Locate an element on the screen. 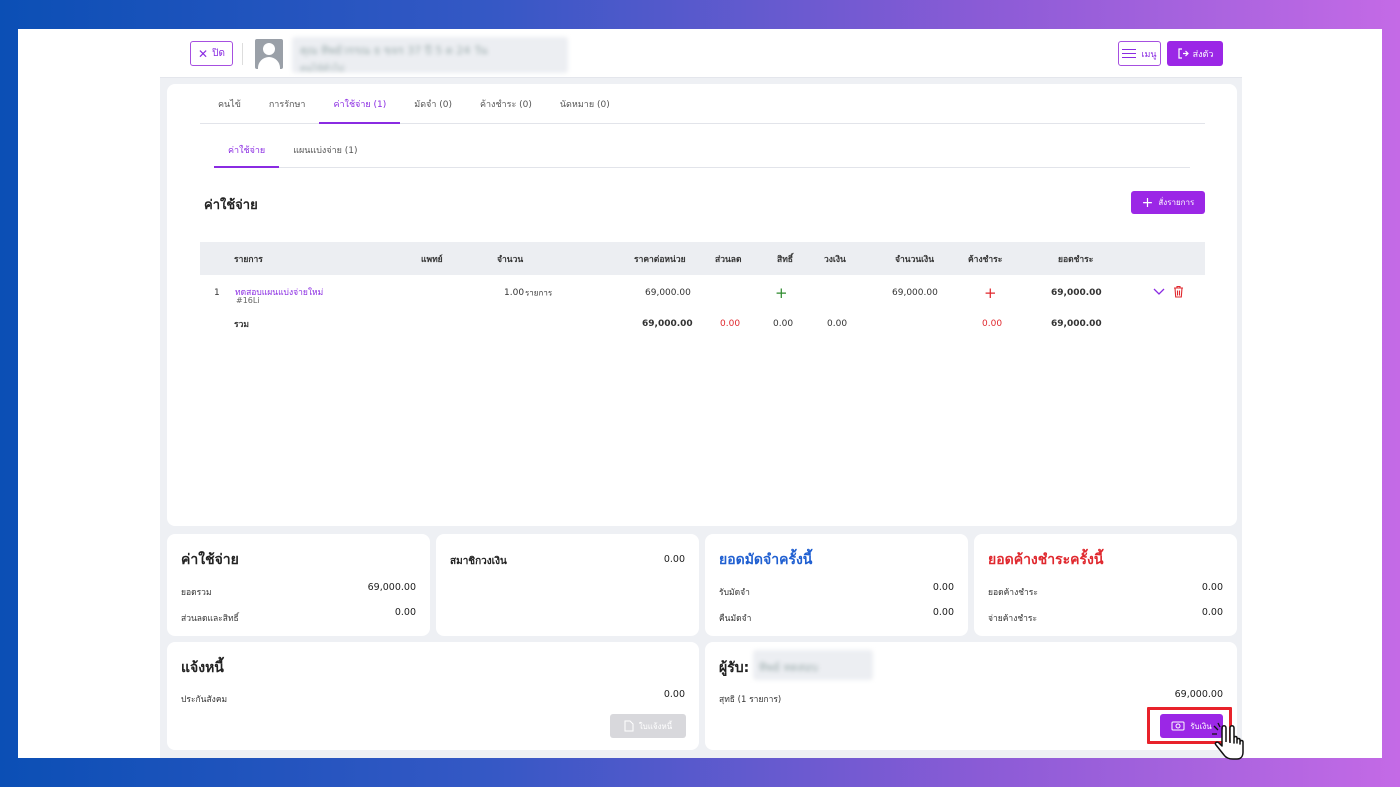 The height and width of the screenshot is (787, 1400). section-title: ค่าใช้จ่าย is located at coordinates (231, 205).